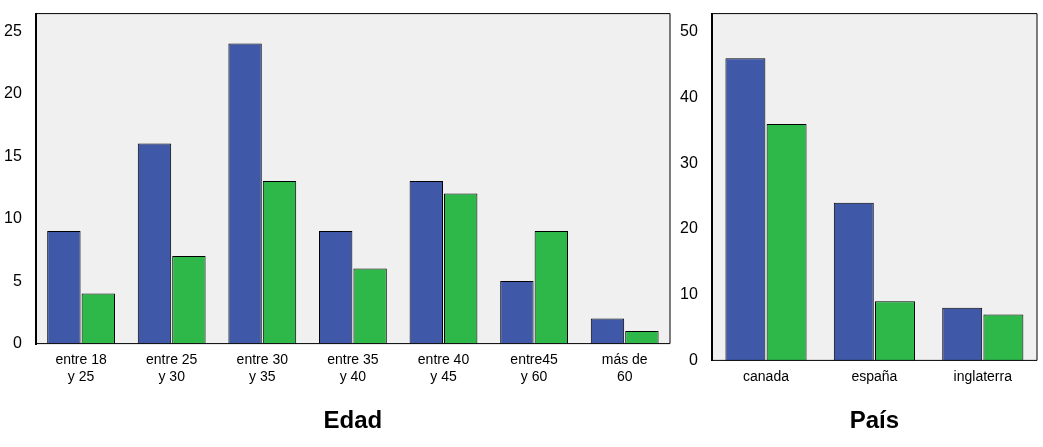 The width and height of the screenshot is (1043, 447). What do you see at coordinates (353, 420) in the screenshot?
I see `x-axis-title: Edad` at bounding box center [353, 420].